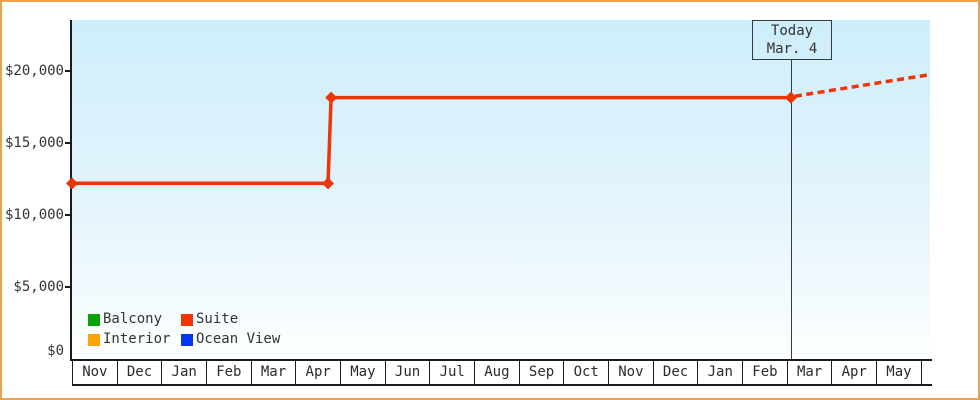 The image size is (980, 400). What do you see at coordinates (184, 329) in the screenshot?
I see `legend: Balcony Suite Interior Ocean View` at bounding box center [184, 329].